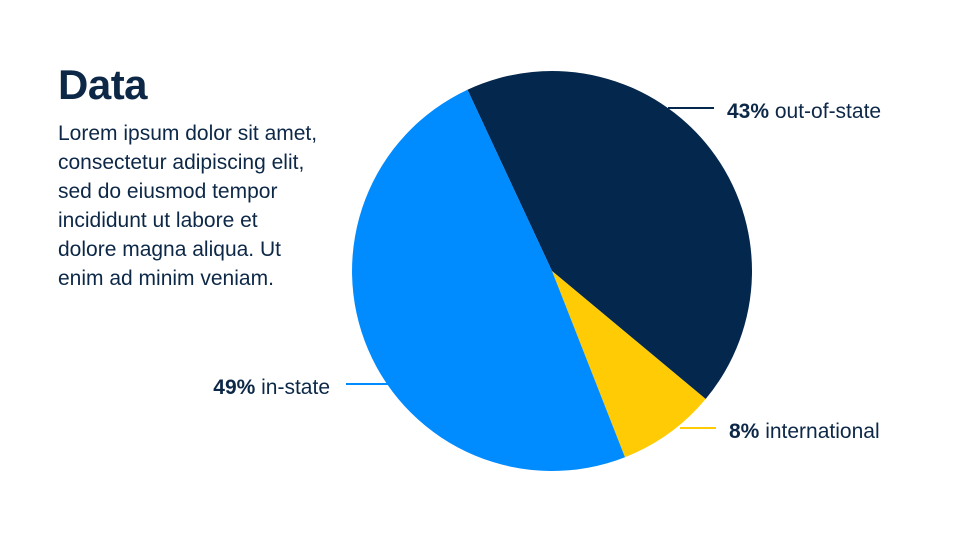 The height and width of the screenshot is (540, 960). I want to click on callout-label-international: 8% international, so click(804, 431).